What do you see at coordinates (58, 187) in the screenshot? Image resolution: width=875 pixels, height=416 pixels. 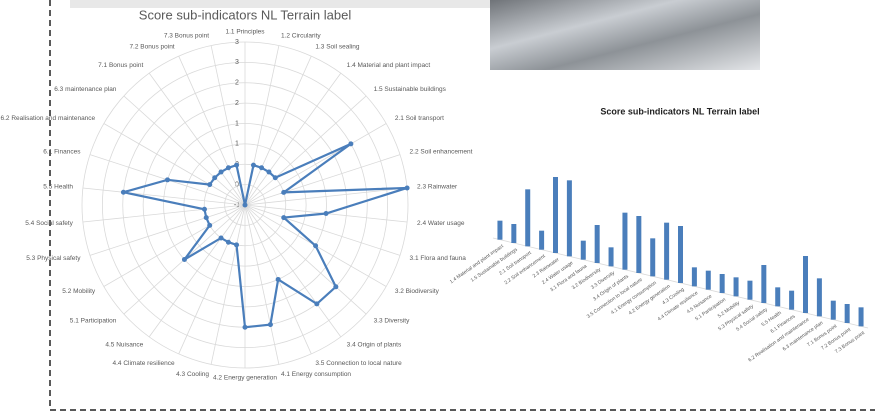 I see `category-label: 5.5 Health` at bounding box center [58, 187].